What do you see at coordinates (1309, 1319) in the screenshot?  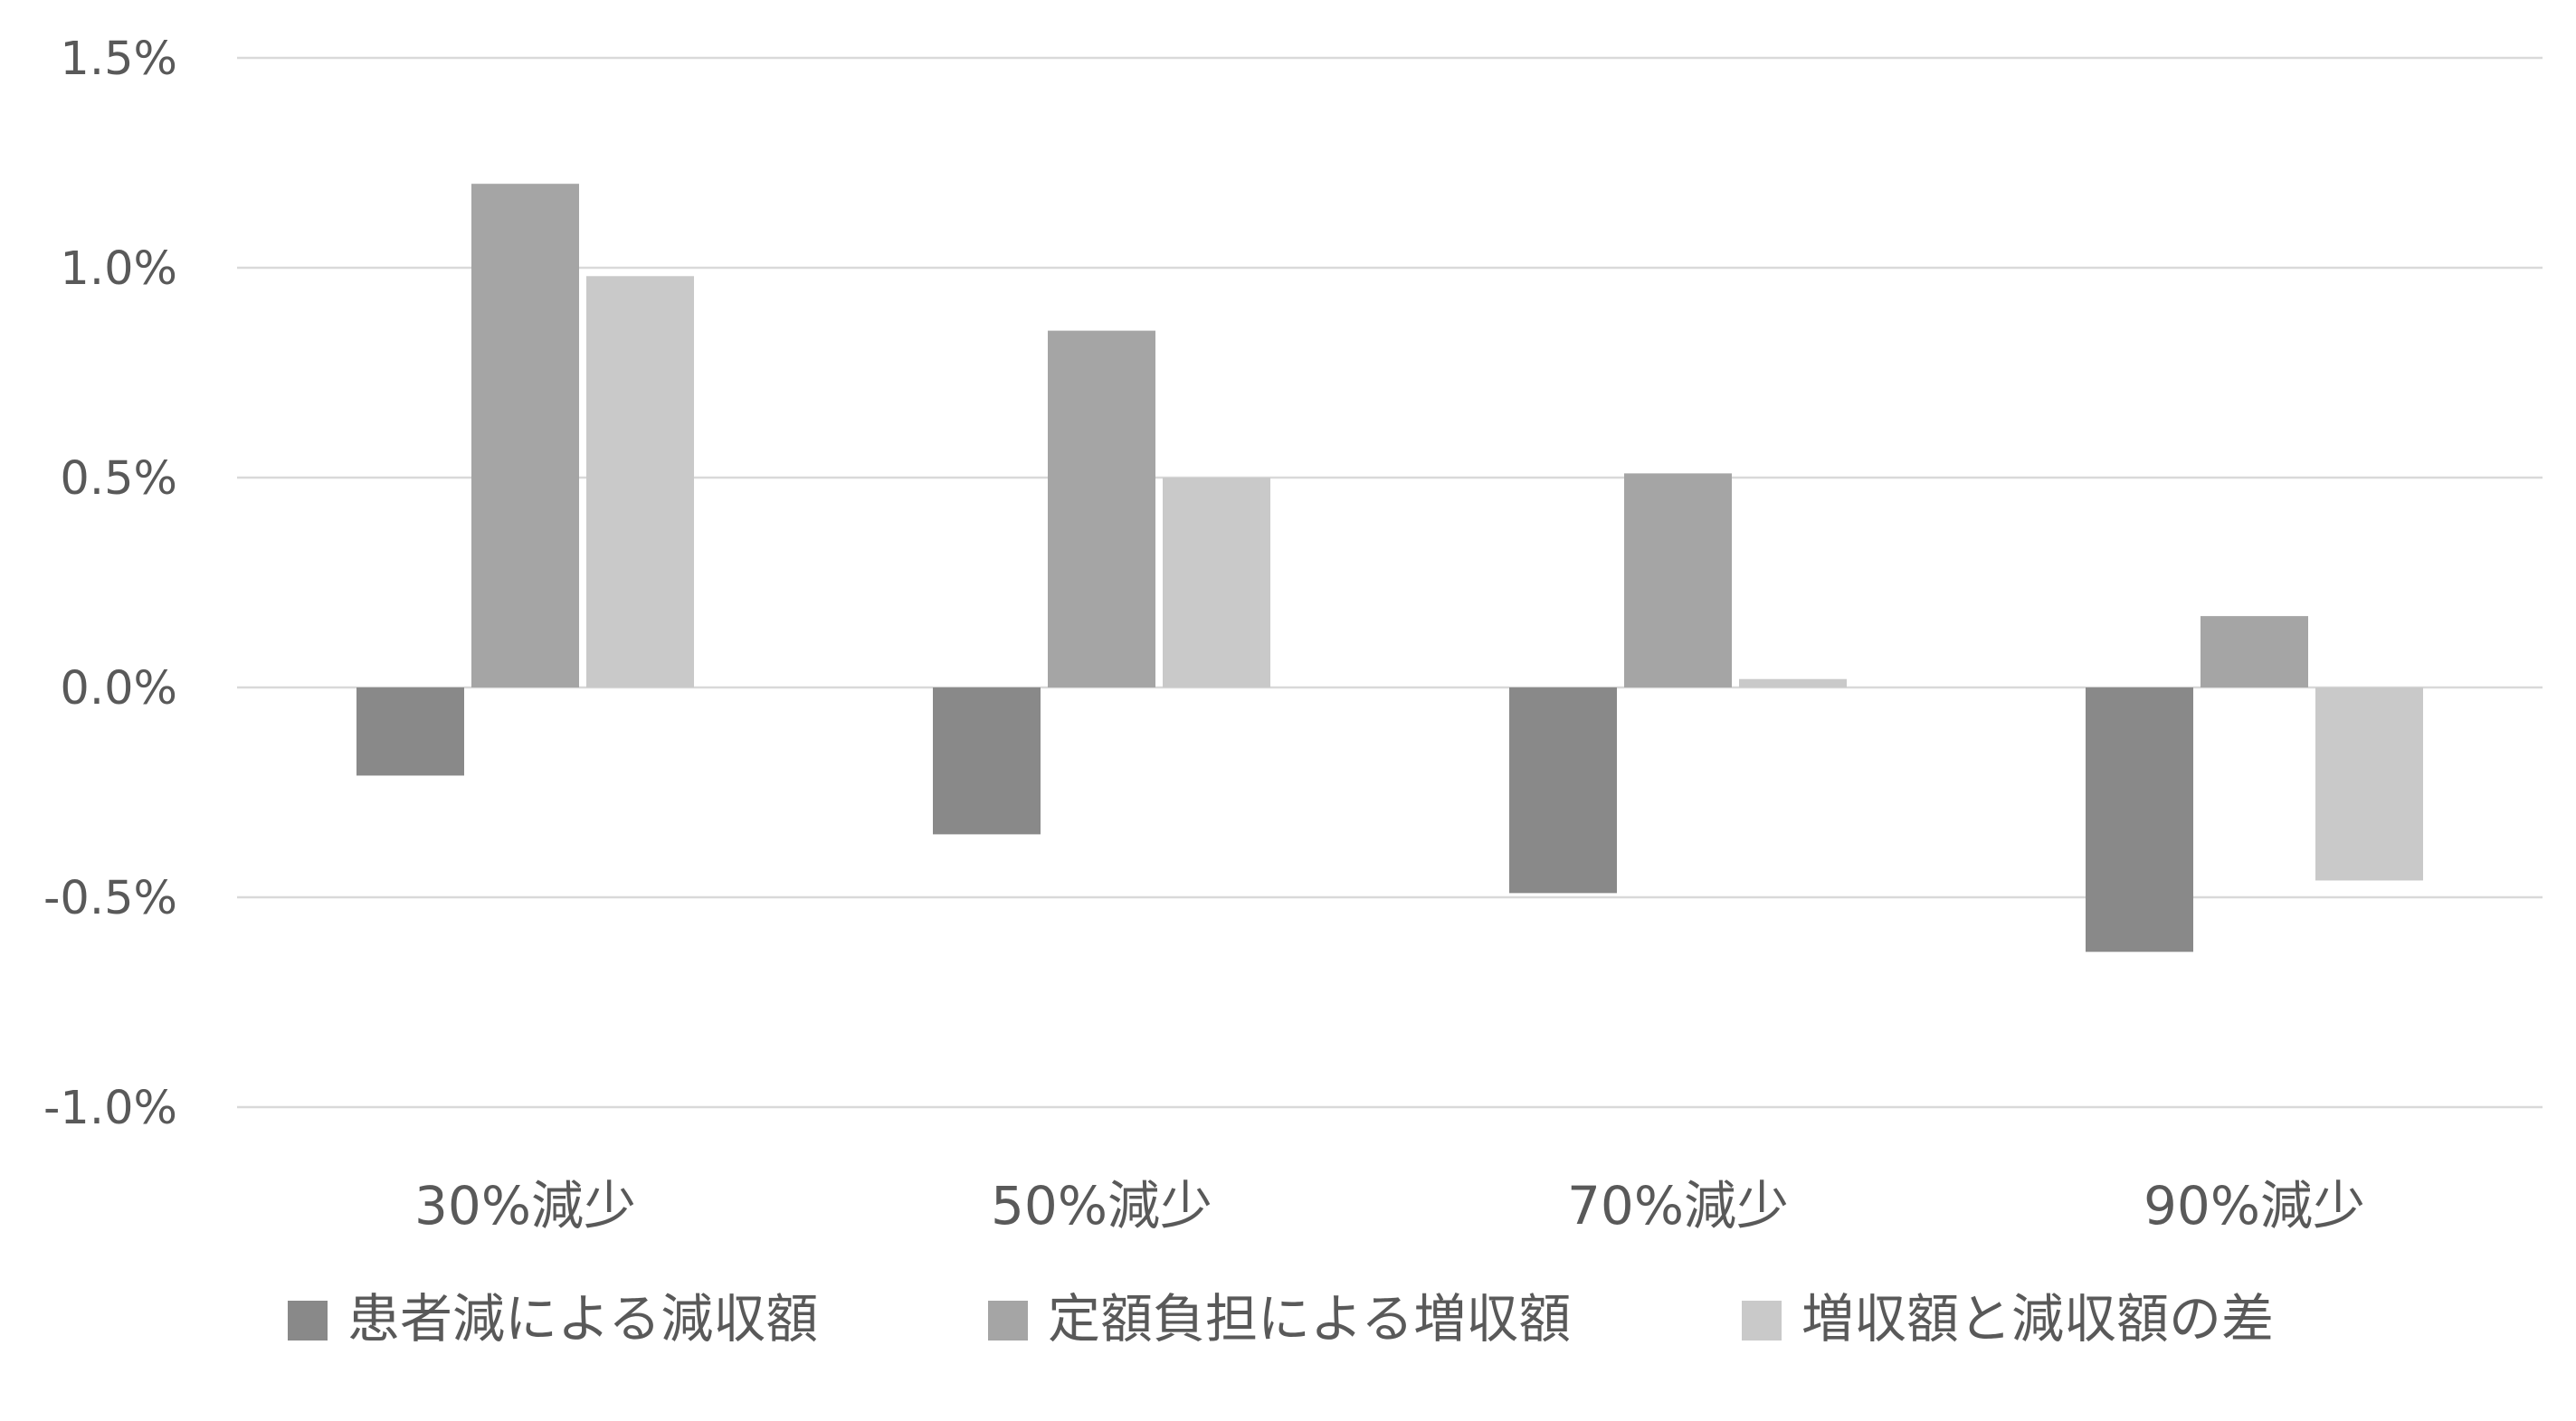 I see `legend-label: 定額負担による増収額` at bounding box center [1309, 1319].